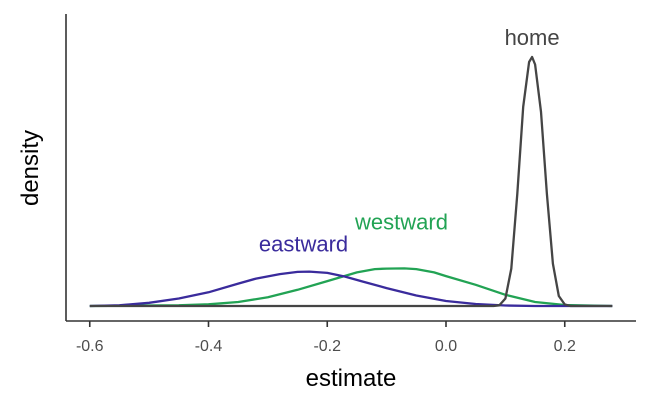 This screenshot has width=652, height=403. Describe the element at coordinates (30, 168) in the screenshot. I see `y-axis-title: density` at that location.